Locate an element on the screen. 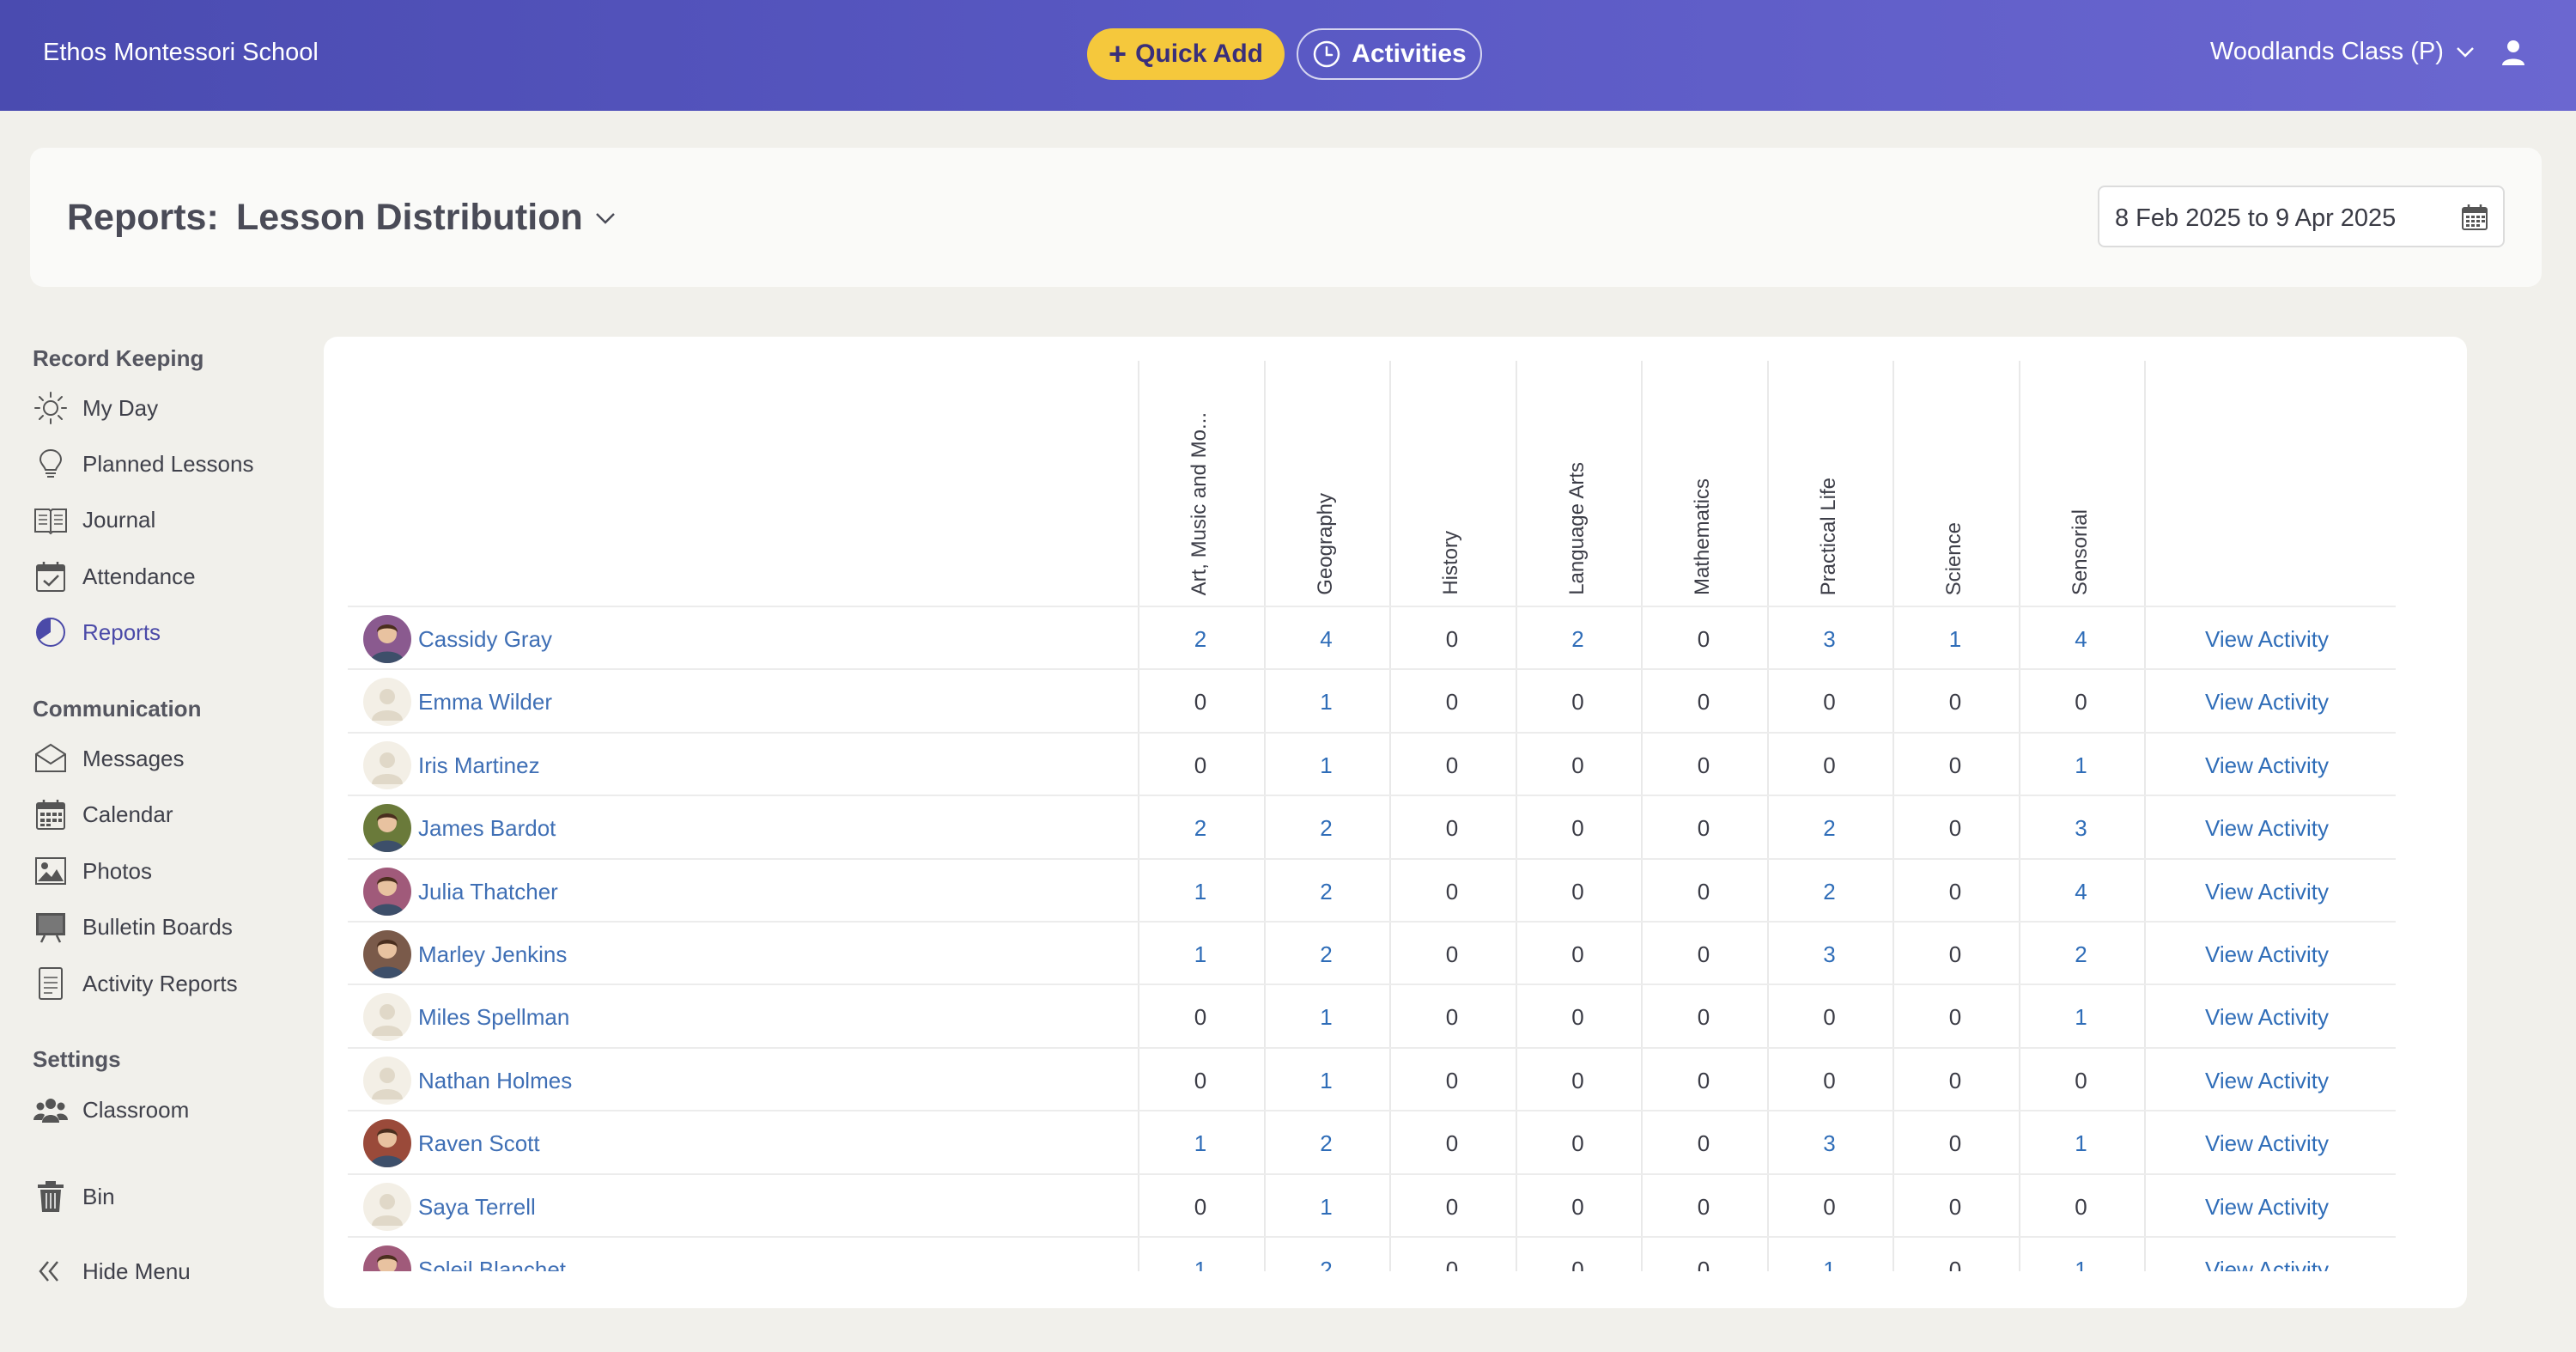 The width and height of the screenshot is (2576, 1352). sidebar-item-bin: Bin is located at coordinates (161, 1196).